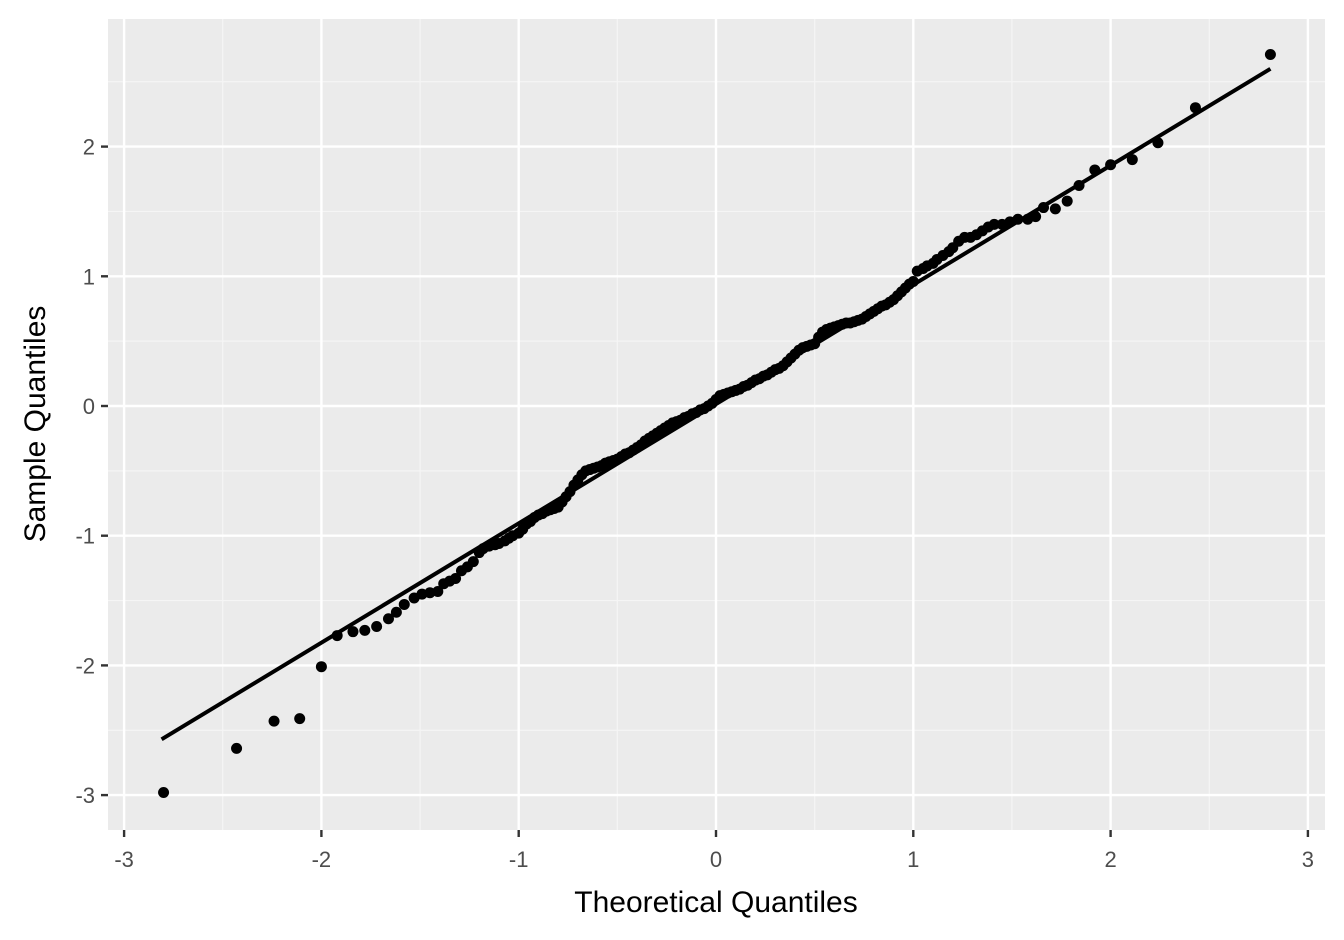  Describe the element at coordinates (89, 147) in the screenshot. I see `y-tick-label: 2` at that location.